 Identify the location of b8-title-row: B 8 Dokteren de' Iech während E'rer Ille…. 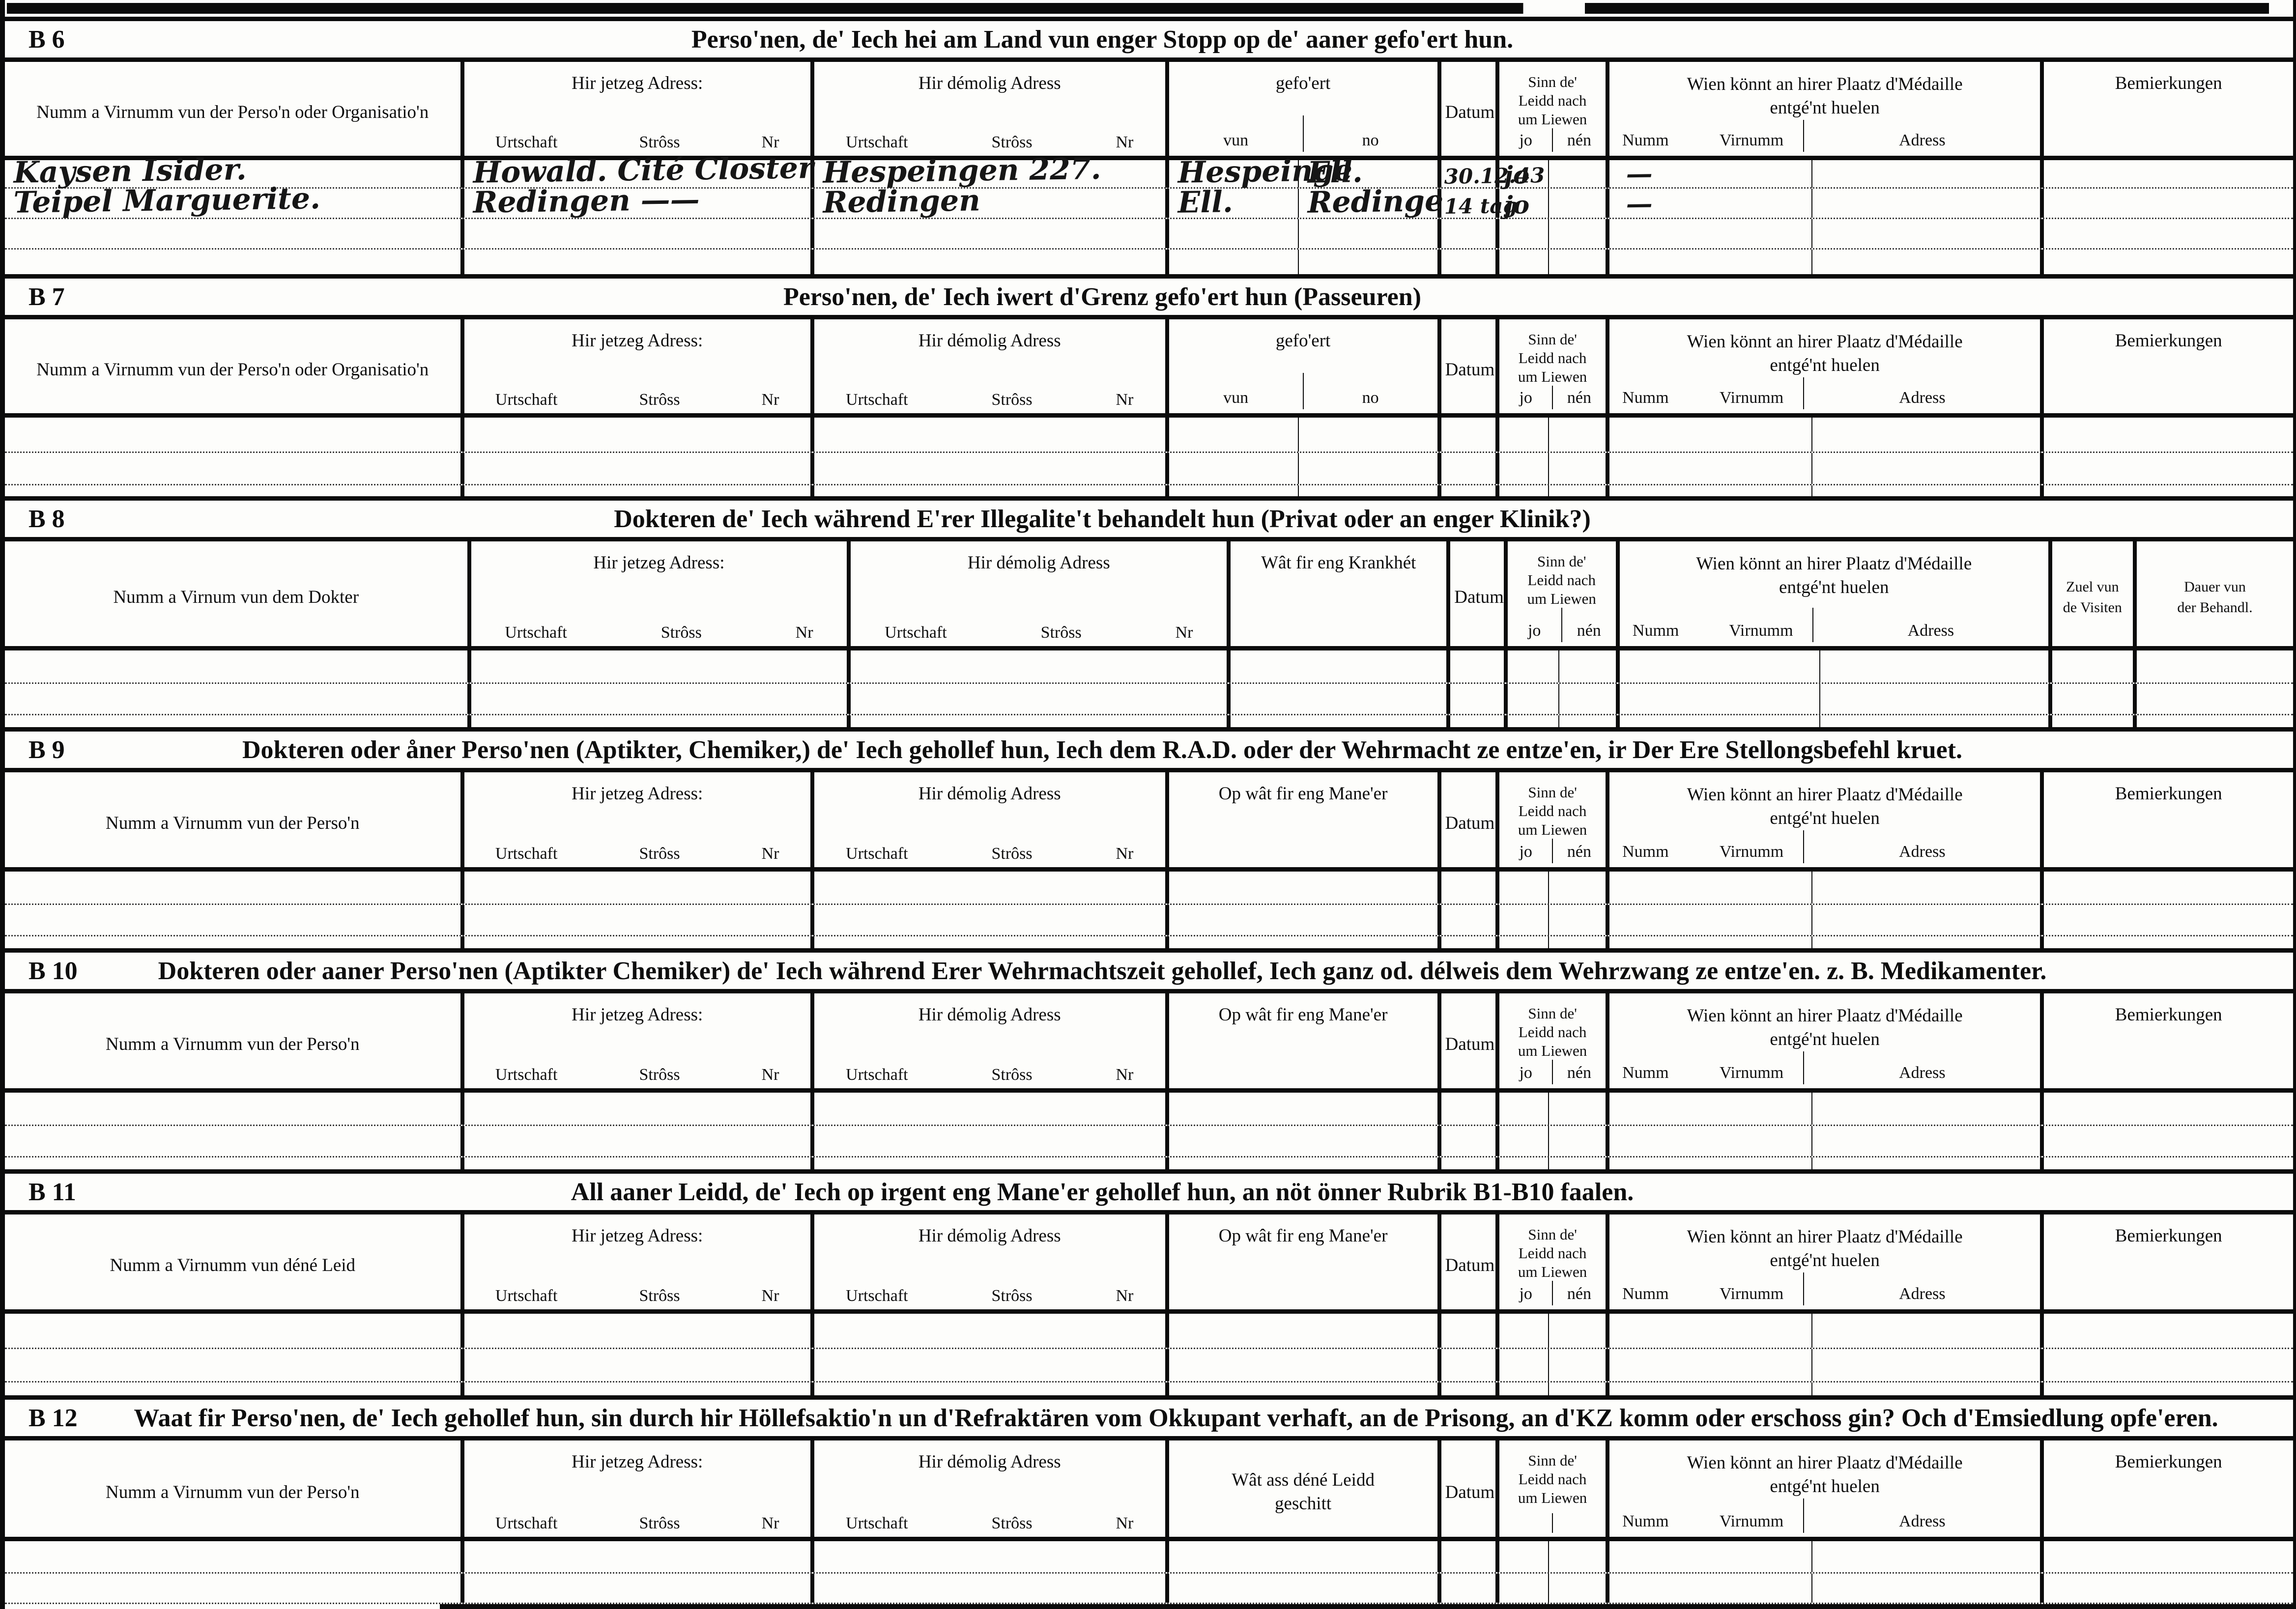
(1149, 518).